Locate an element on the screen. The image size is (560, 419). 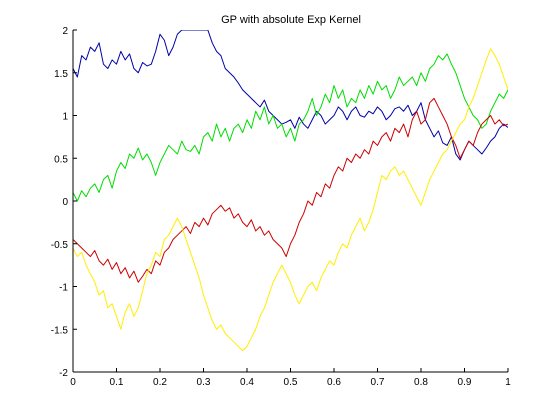
y-tick-label: -1 is located at coordinates (63, 288).